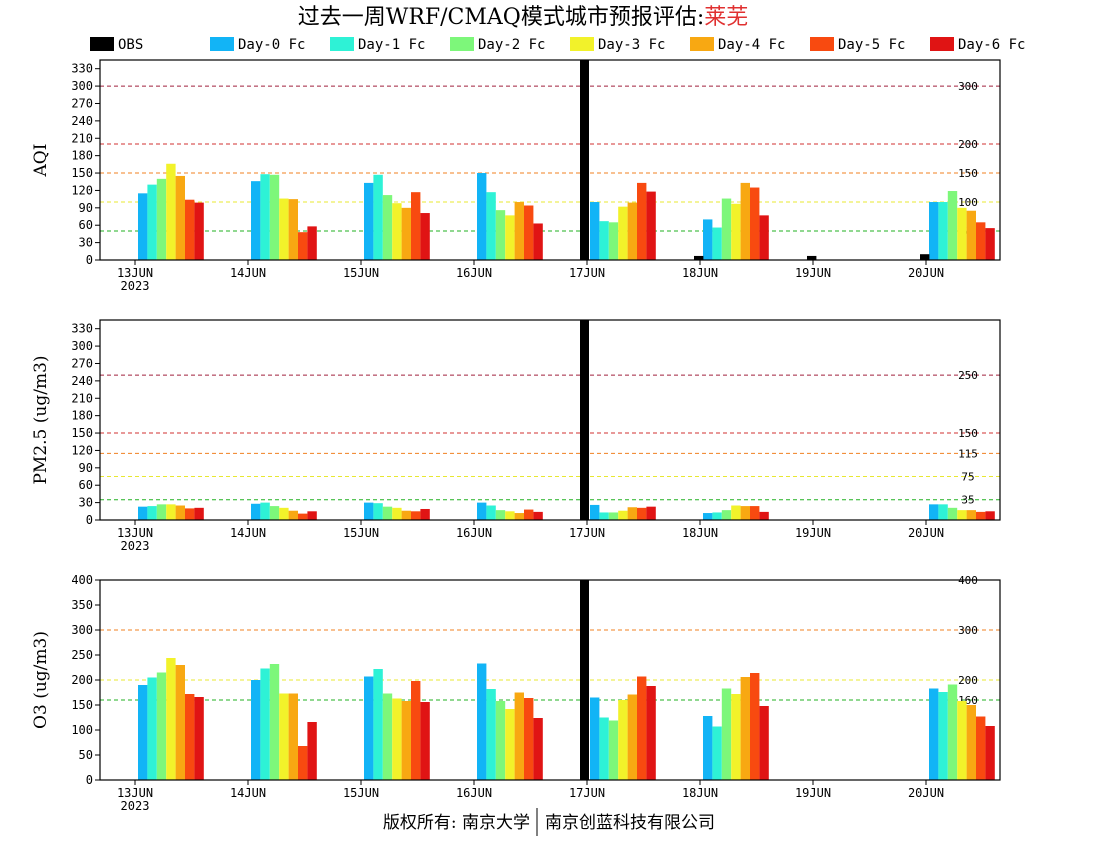 This screenshot has width=1100, height=850. What do you see at coordinates (462, 44) in the screenshot?
I see `legend-swatch-day-2-fc` at bounding box center [462, 44].